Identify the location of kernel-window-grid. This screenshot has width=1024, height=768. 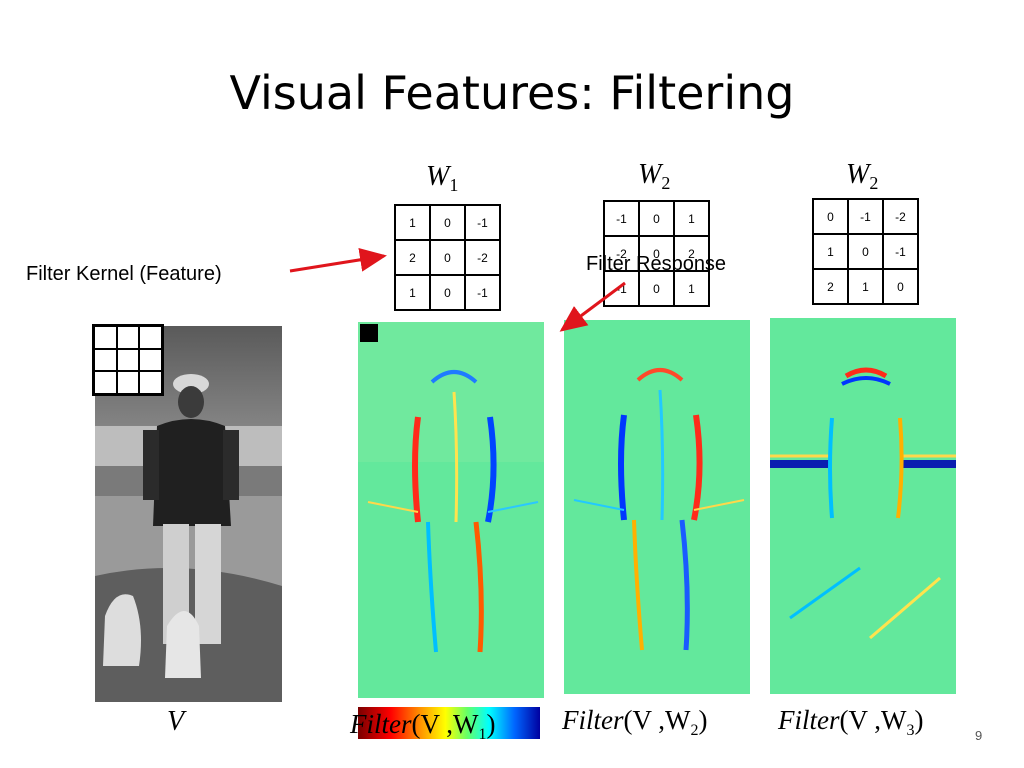
(128, 360).